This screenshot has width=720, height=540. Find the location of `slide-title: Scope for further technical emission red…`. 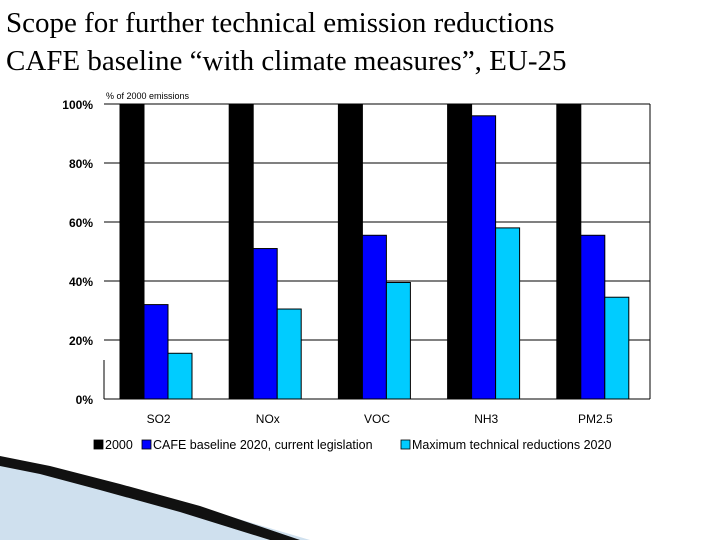

slide-title: Scope for further technical emission red… is located at coordinates (286, 42).